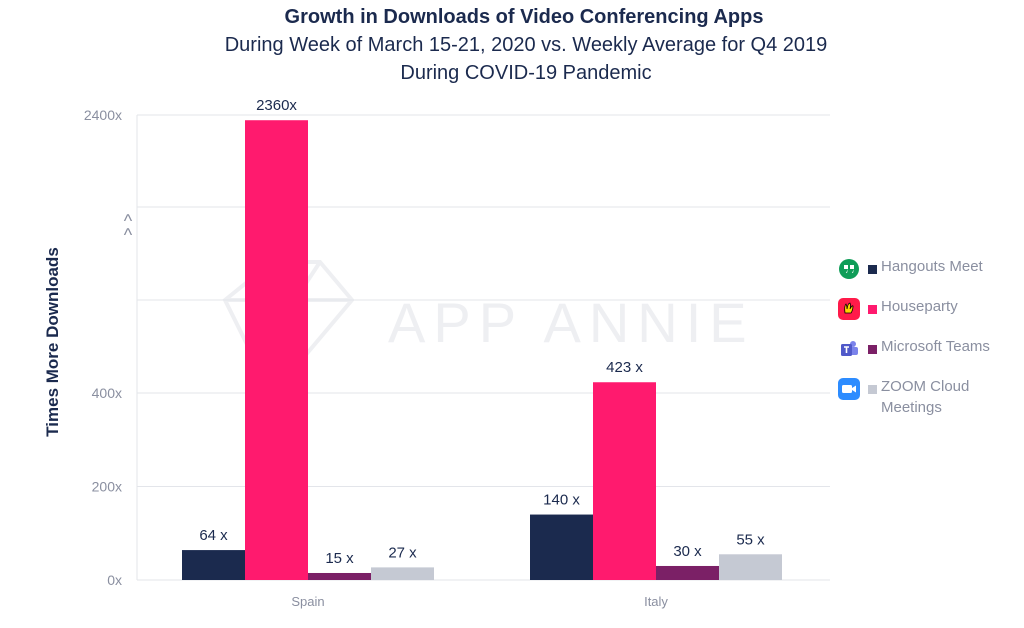  I want to click on data-label: 30 x, so click(687, 551).